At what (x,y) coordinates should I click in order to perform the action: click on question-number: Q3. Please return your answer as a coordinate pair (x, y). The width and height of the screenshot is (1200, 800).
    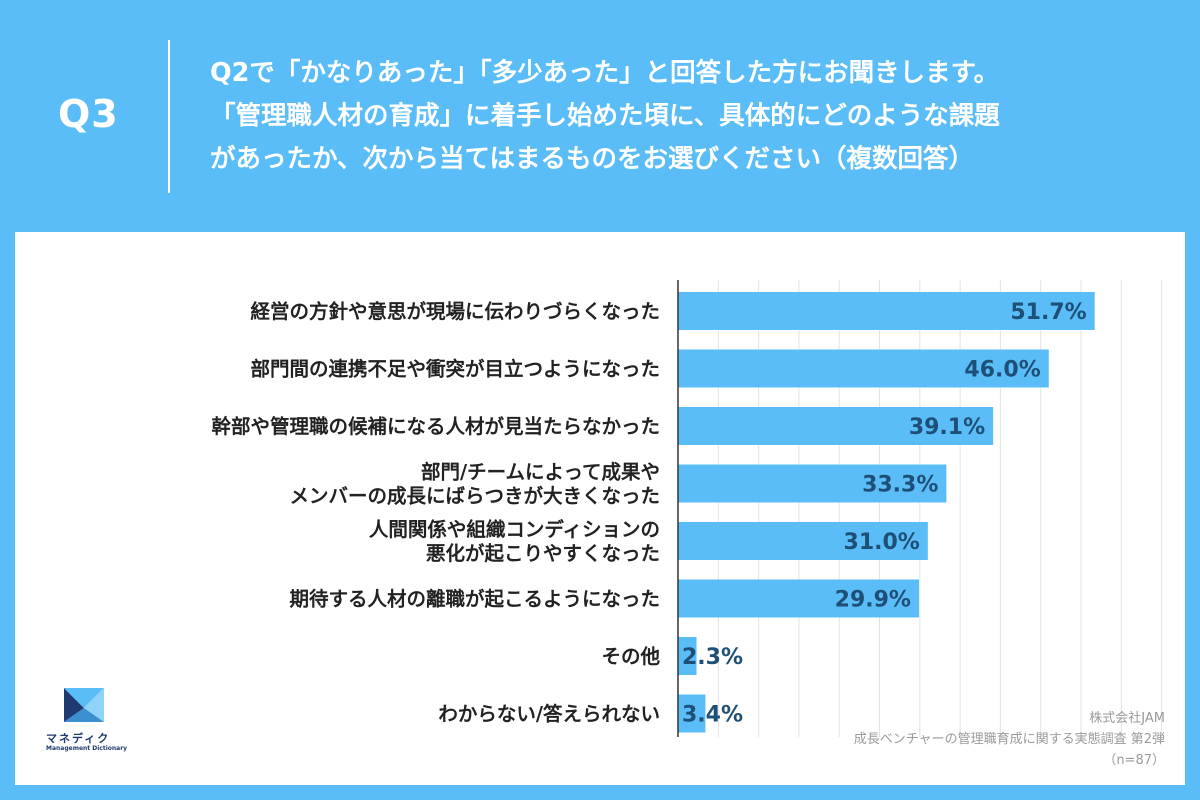
    Looking at the image, I should click on (88, 114).